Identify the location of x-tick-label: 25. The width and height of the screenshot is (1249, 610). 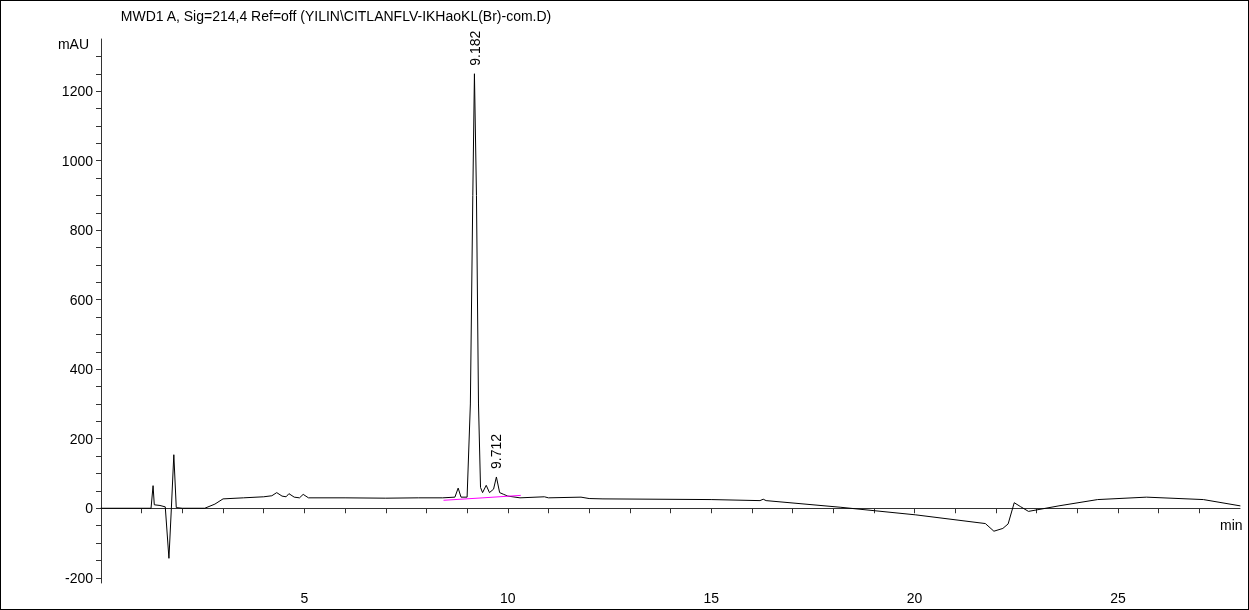
(1118, 598).